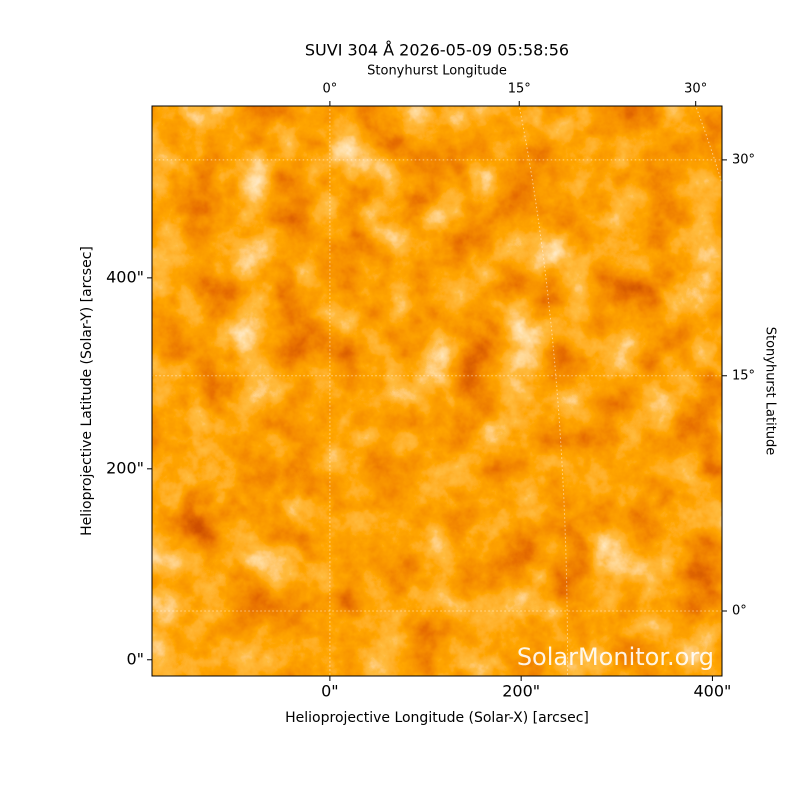 This screenshot has height=800, width=800. Describe the element at coordinates (543, 391) in the screenshot. I see `longitude-grid-line` at that location.